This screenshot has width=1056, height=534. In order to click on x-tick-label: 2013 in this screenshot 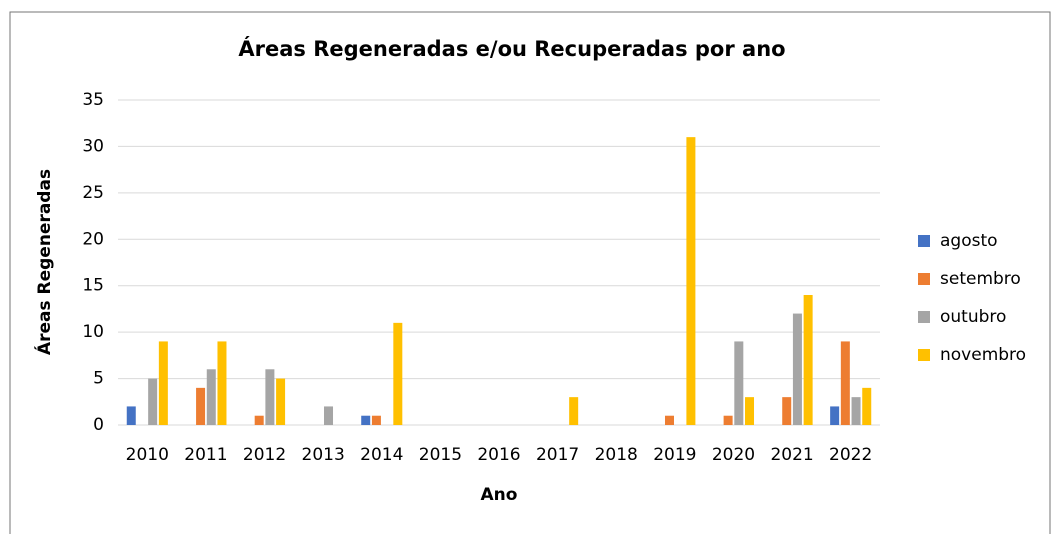, I will do `click(323, 455)`.